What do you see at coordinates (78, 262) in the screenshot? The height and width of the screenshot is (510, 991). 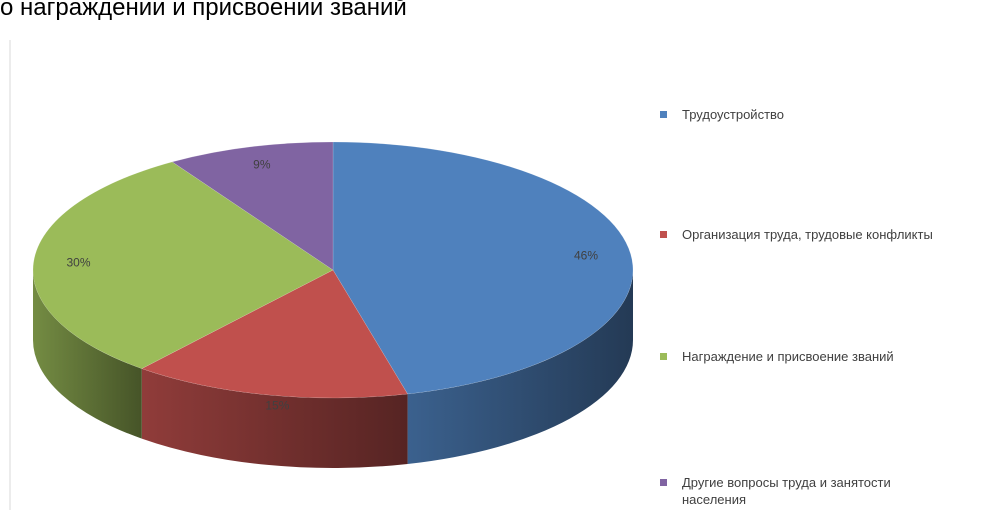 I see `data-label: 30%` at bounding box center [78, 262].